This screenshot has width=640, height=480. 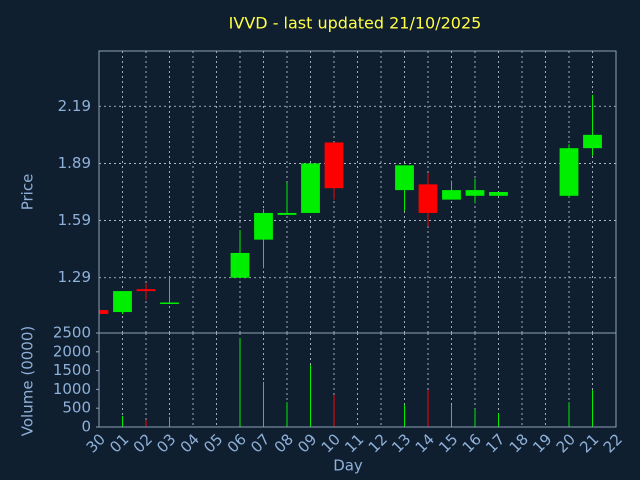 What do you see at coordinates (213, 443) in the screenshot?
I see `x-tick-label: 05` at bounding box center [213, 443].